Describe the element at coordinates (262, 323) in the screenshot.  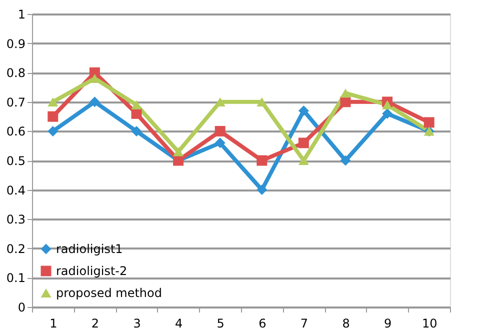
I see `x-tick-label: 6` at that location.